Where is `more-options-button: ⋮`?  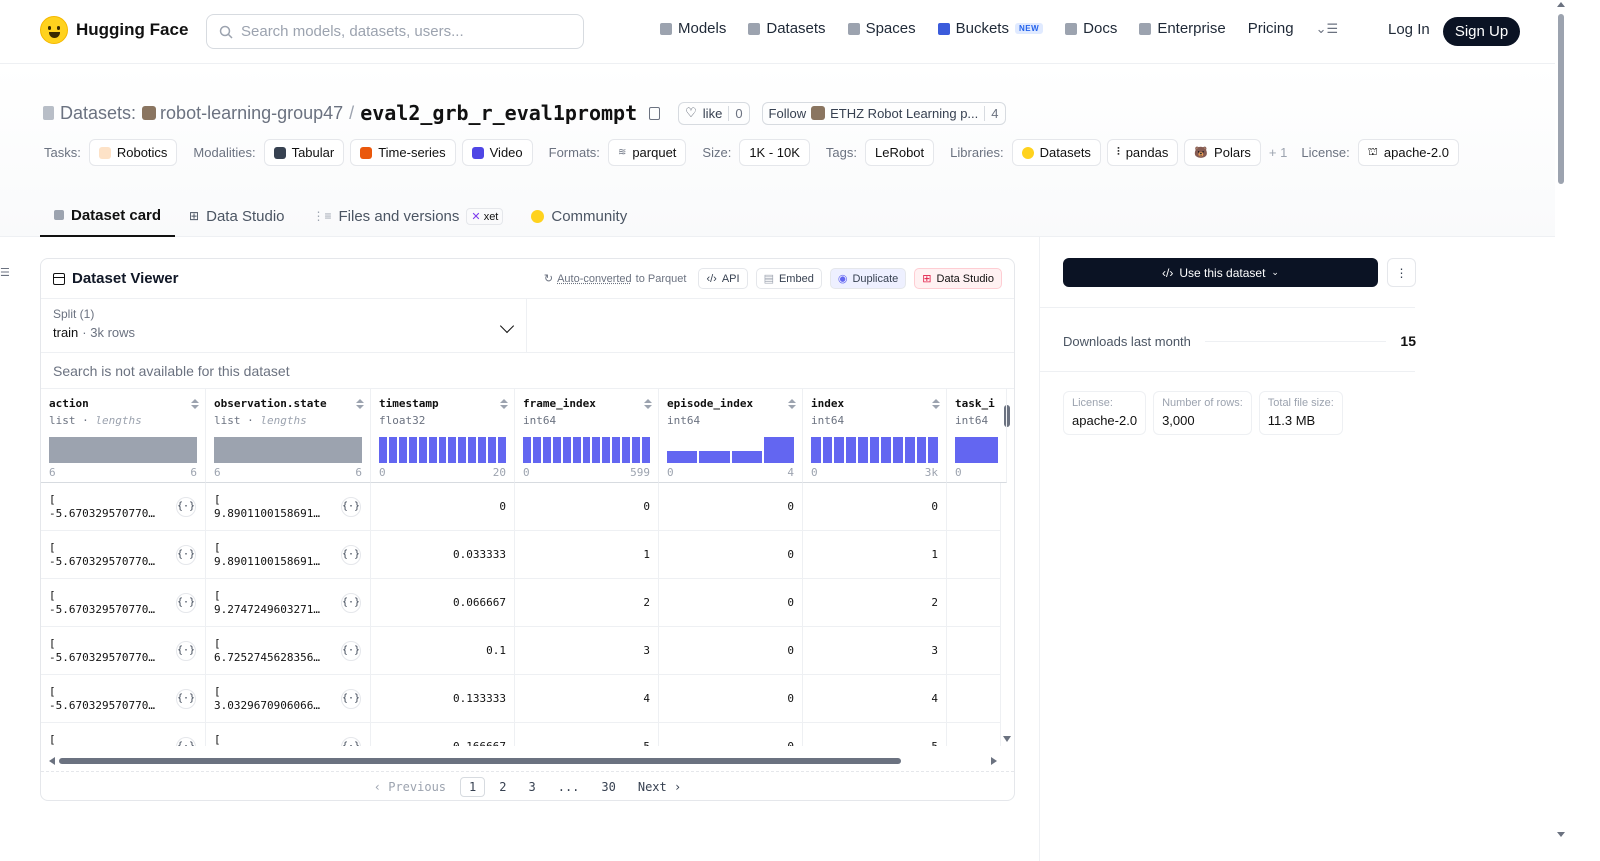
more-options-button: ⋮ is located at coordinates (1401, 272).